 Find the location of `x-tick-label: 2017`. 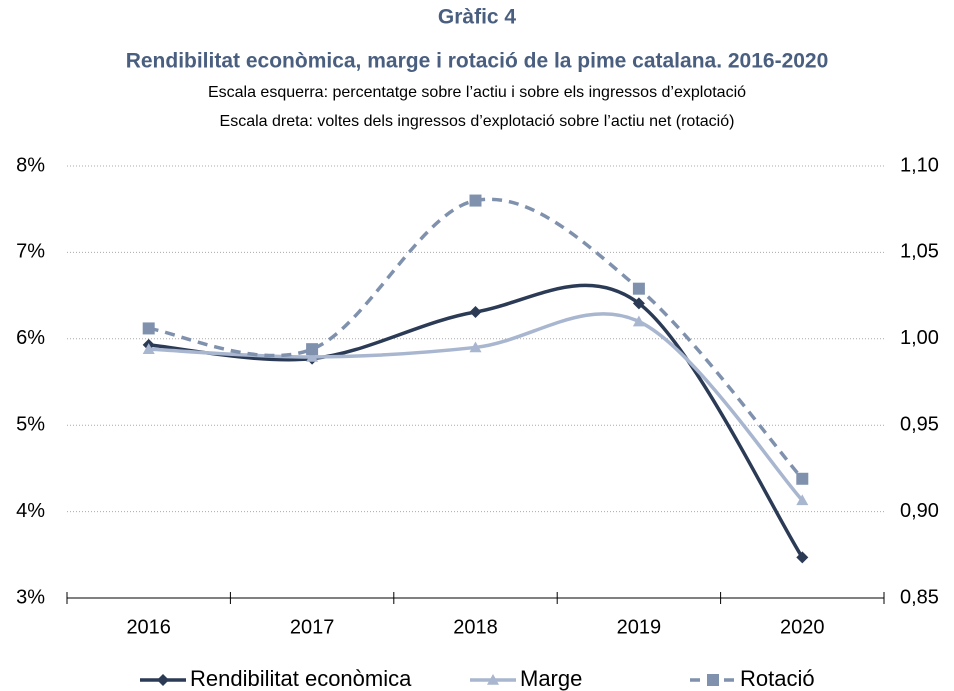

x-tick-label: 2017 is located at coordinates (312, 627).